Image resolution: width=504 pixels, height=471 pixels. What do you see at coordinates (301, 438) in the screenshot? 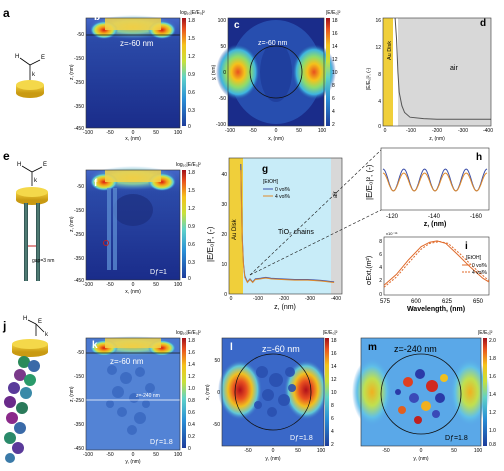
I see `df-label: Dƒ=1.8` at bounding box center [301, 438].